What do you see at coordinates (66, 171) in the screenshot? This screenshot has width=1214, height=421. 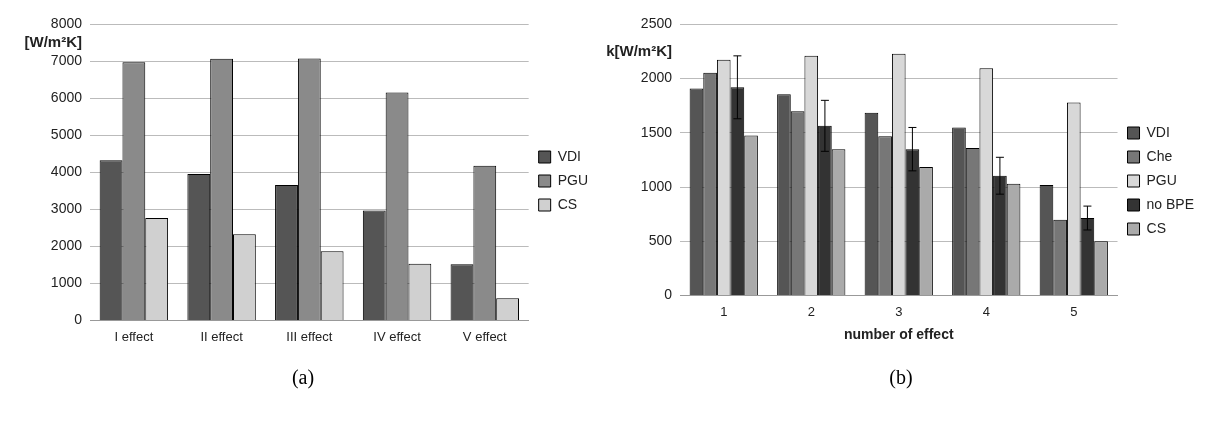 I see `y-tick-label: 4000` at bounding box center [66, 171].